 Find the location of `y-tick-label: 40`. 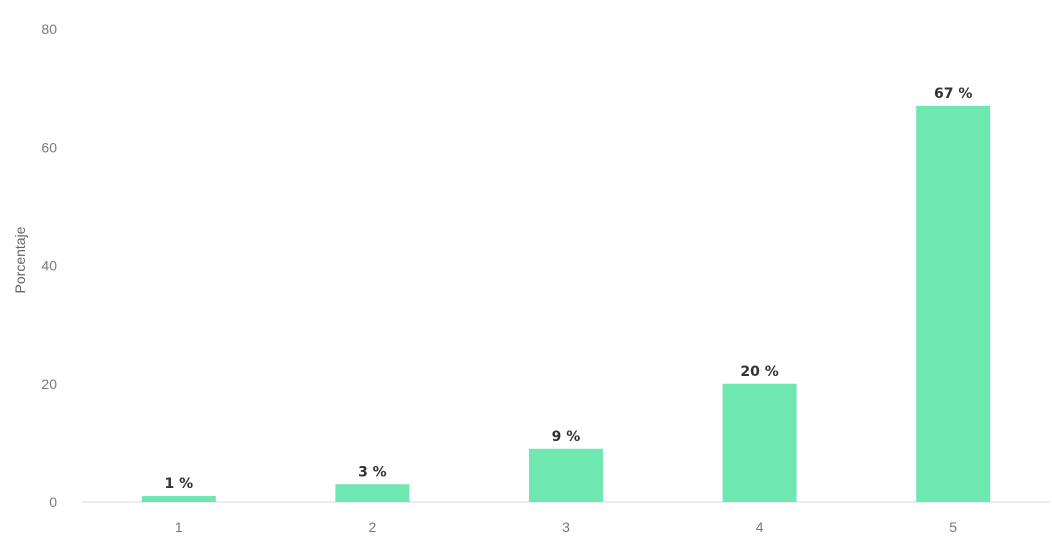

y-tick-label: 40 is located at coordinates (49, 266).